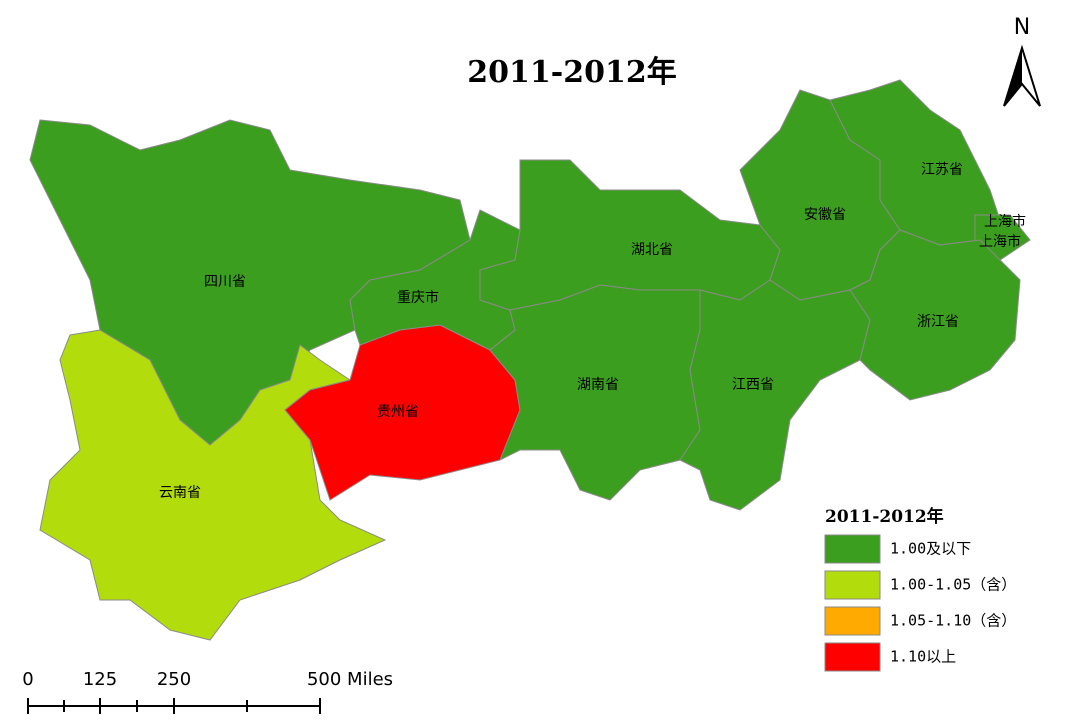 The height and width of the screenshot is (726, 1080). I want to click on north-arrow-fill, so click(1013, 77).